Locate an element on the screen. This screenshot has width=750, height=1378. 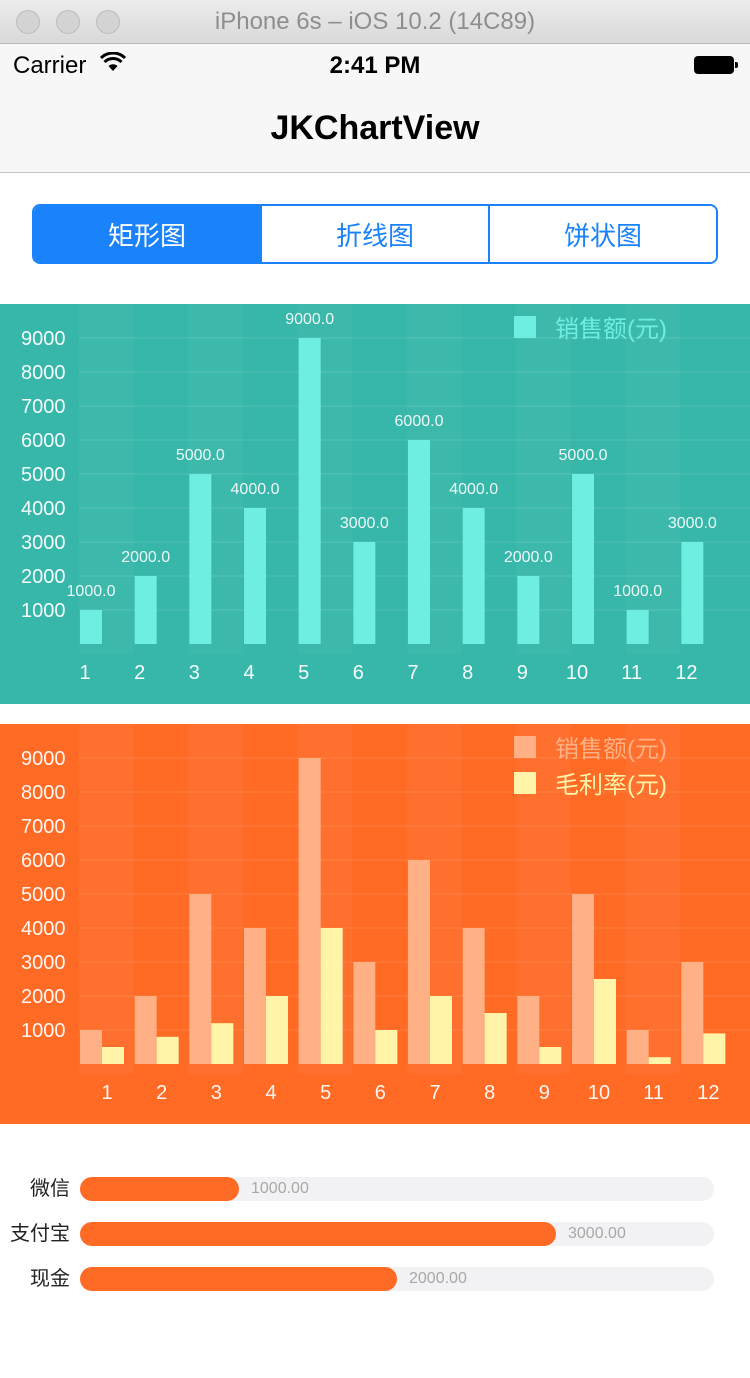
progress-row: 支付宝 3000.00 is located at coordinates (375, 1234).